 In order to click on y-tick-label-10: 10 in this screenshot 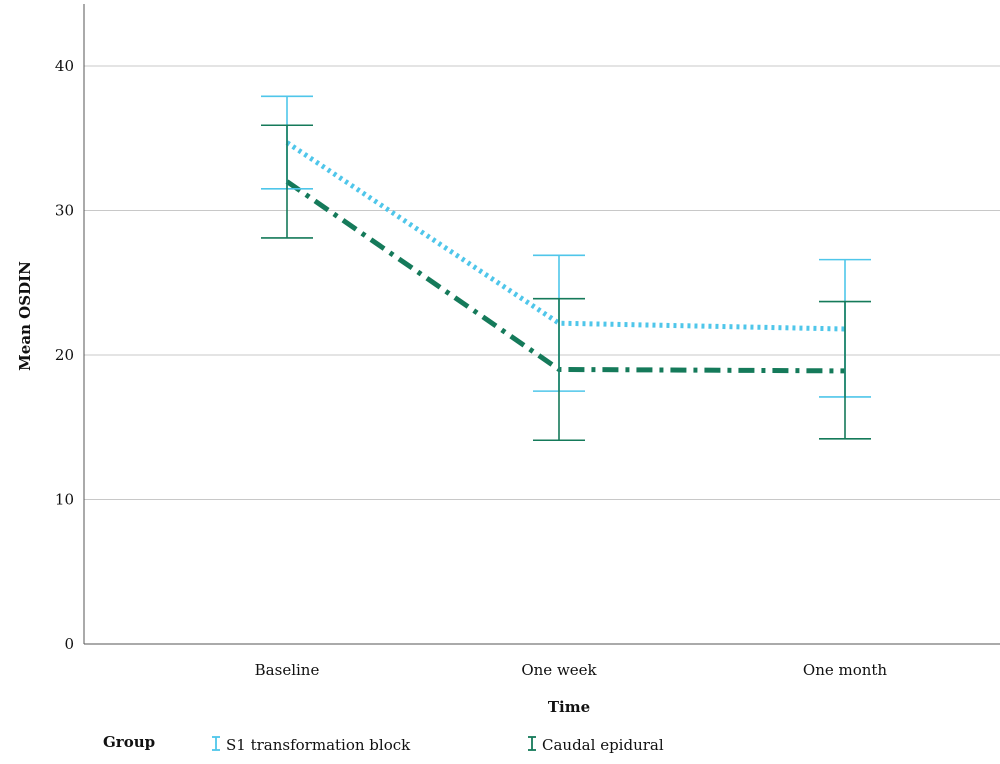, I will do `click(64, 500)`.